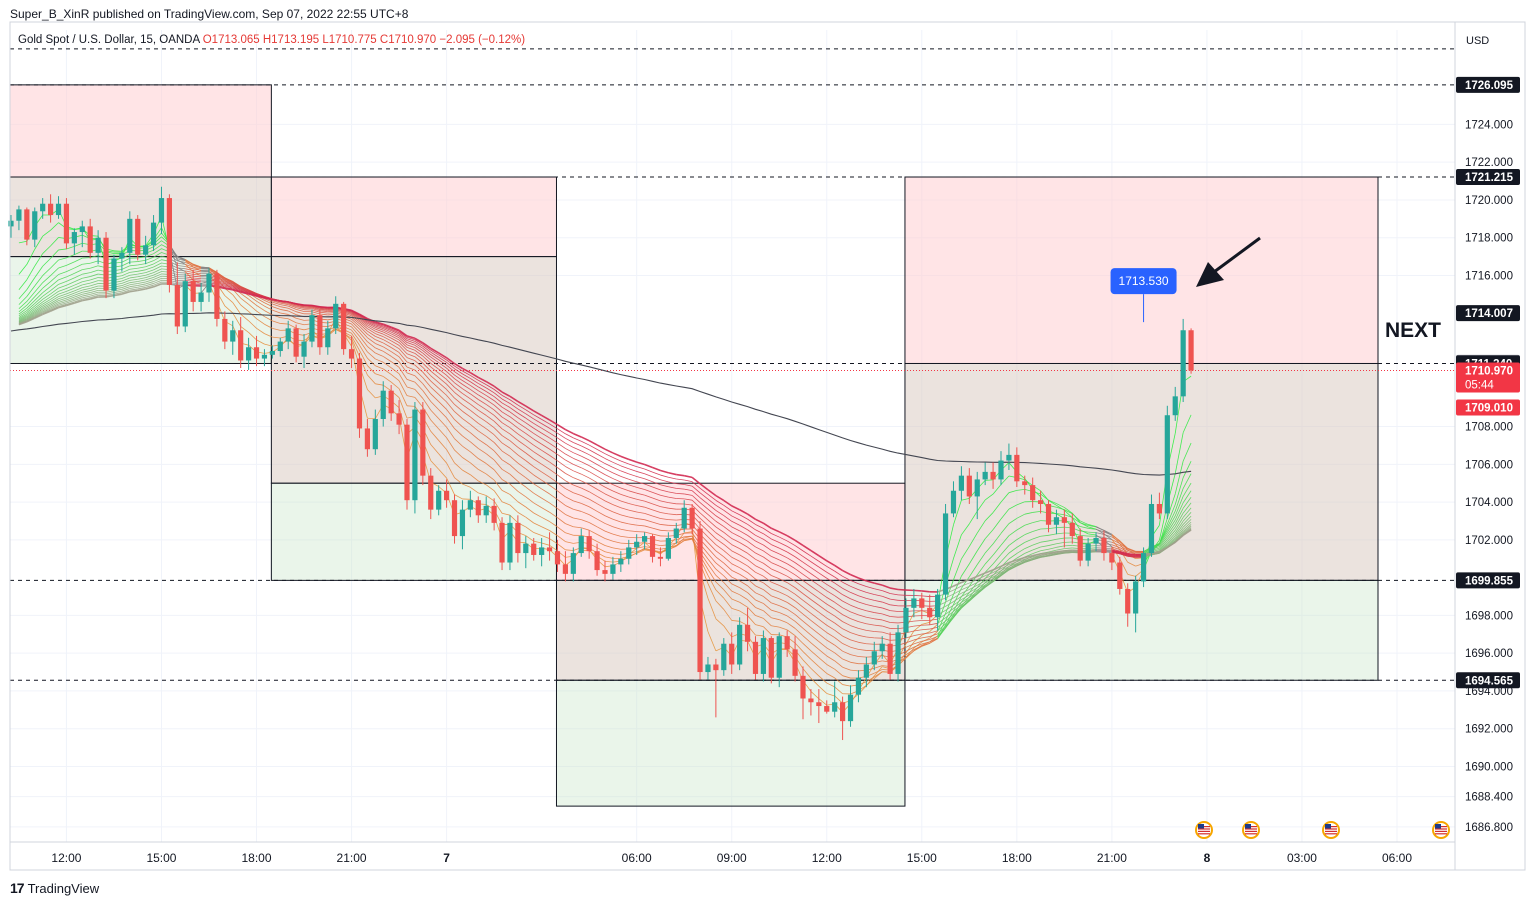  I want to click on price-label: 1709.010, so click(1489, 408).